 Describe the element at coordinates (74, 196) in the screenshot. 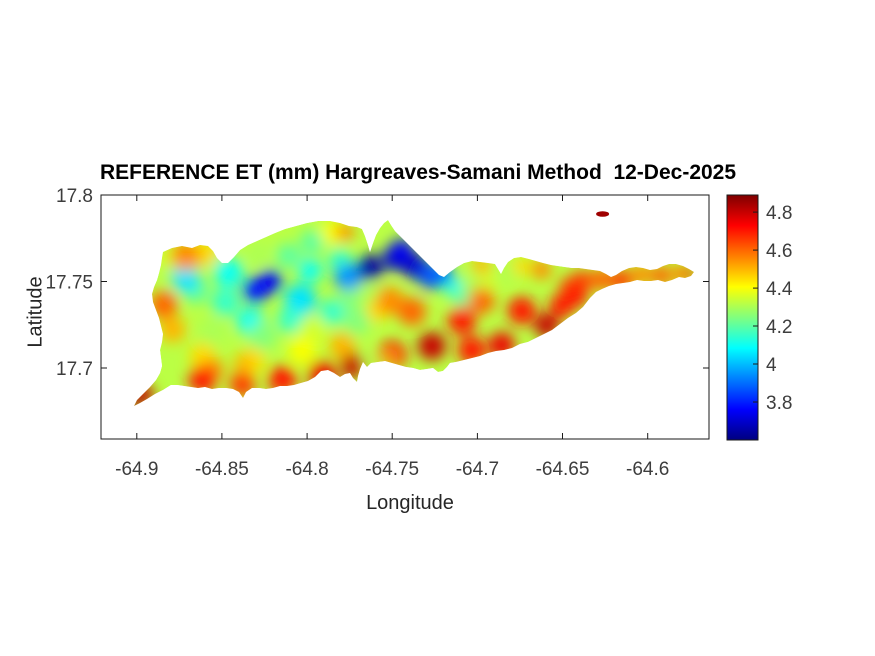

I see `y-tick-label: 17.8` at that location.